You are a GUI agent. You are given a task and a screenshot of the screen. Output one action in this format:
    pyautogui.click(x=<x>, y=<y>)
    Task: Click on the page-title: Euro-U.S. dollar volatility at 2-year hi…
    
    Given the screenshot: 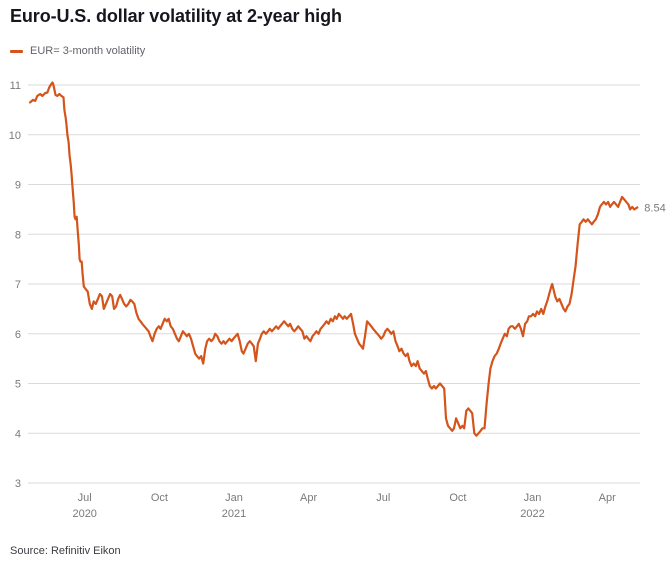 What is the action you would take?
    pyautogui.click(x=176, y=16)
    